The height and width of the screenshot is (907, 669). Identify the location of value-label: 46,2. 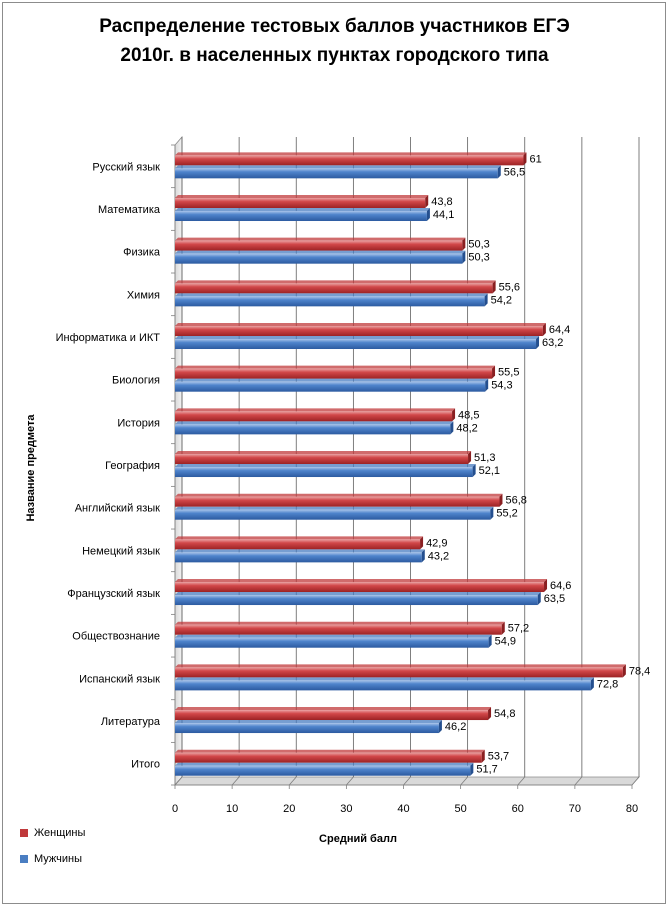
(455, 727).